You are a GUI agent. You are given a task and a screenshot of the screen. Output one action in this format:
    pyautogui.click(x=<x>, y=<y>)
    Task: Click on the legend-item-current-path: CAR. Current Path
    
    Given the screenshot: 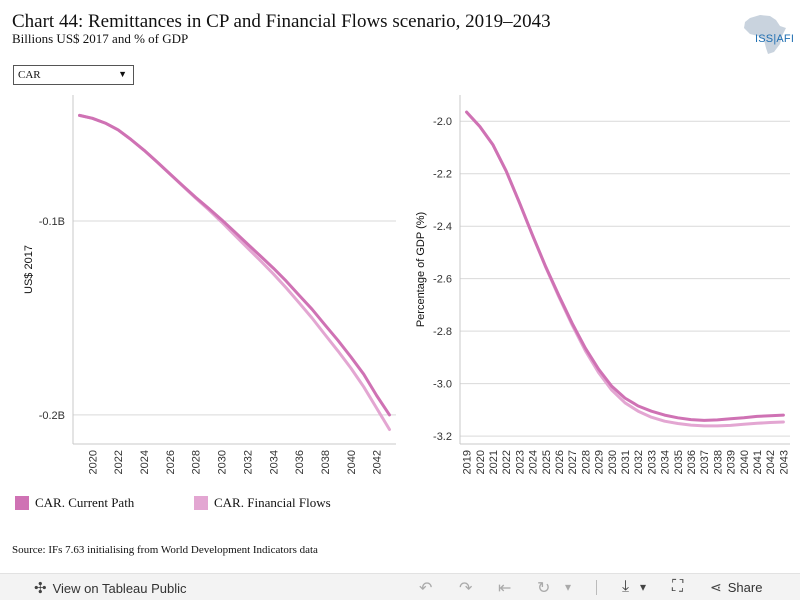 What is the action you would take?
    pyautogui.click(x=74, y=503)
    